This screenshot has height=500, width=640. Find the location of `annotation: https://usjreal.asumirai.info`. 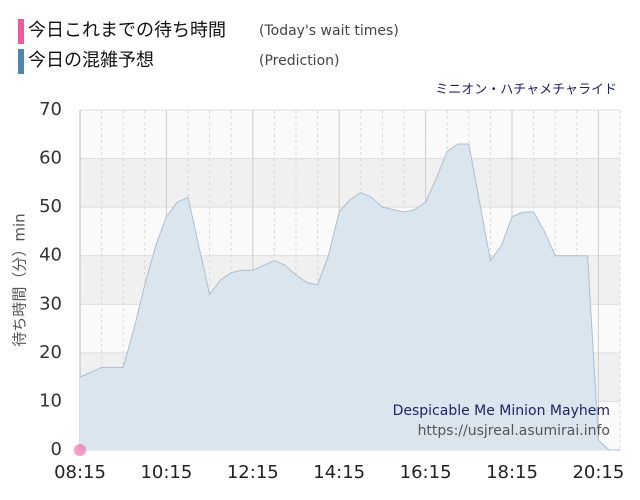

annotation: https://usjreal.asumirai.info is located at coordinates (514, 431).